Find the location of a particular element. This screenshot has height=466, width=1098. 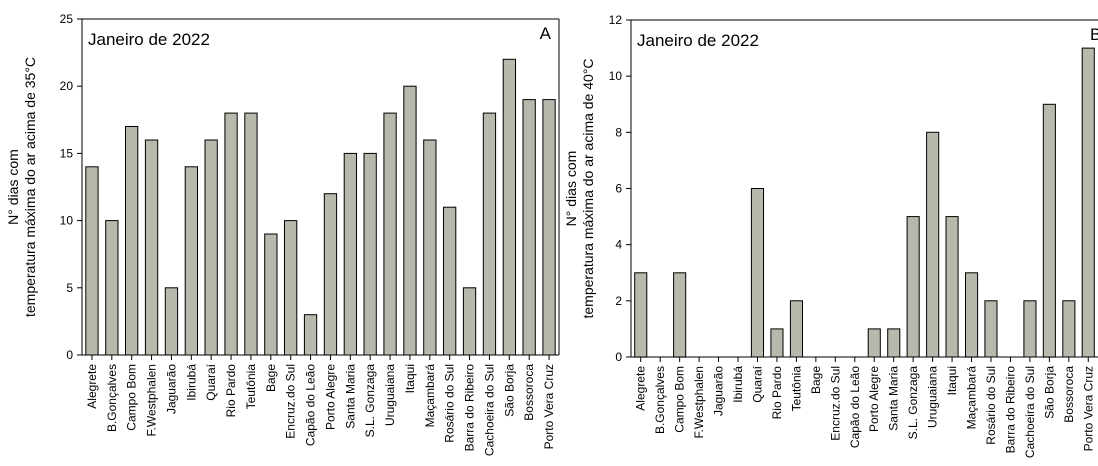

y-axis-label: N° dias com is located at coordinates (571, 189).